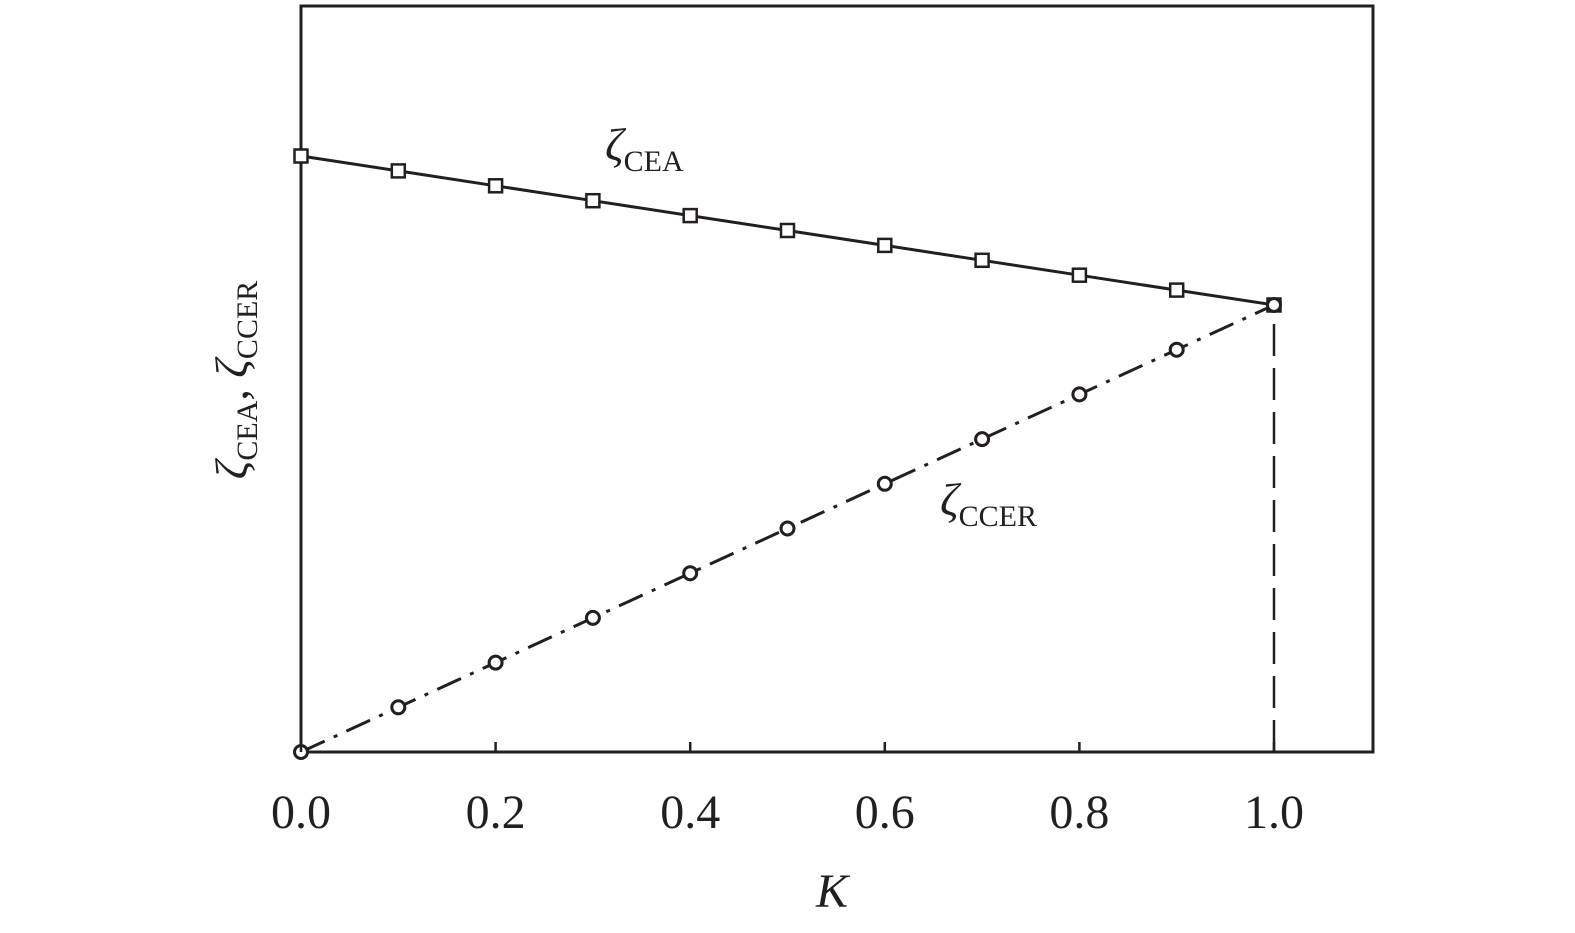 The image size is (1575, 933). Describe the element at coordinates (496, 812) in the screenshot. I see `x-tick-label-1: 0.2` at that location.